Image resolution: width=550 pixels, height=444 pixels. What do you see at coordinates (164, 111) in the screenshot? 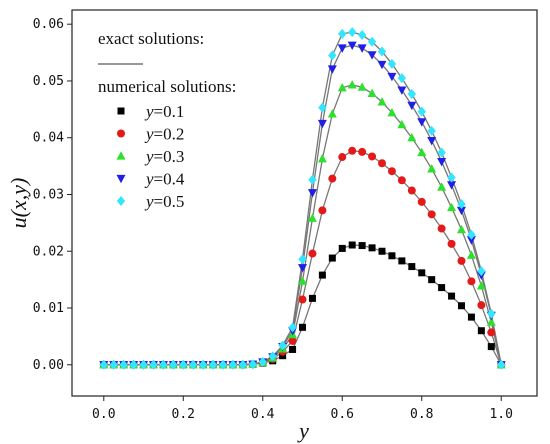
I see `legend-series-label: y=0.1` at bounding box center [164, 111].